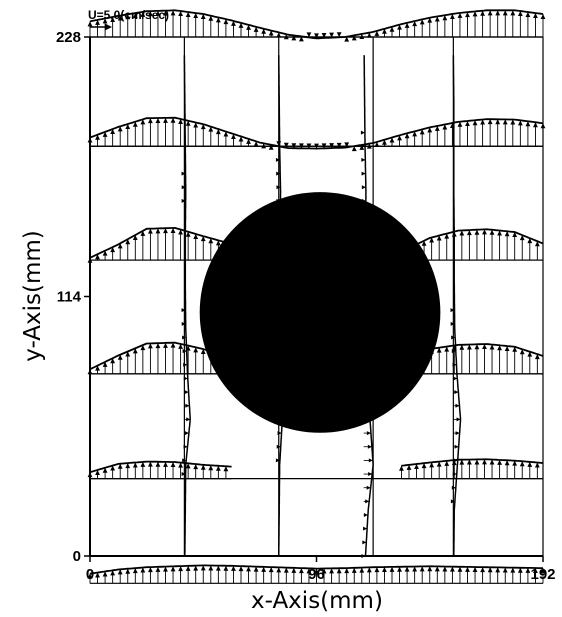 This screenshot has height=617, width=562. I want to click on y-axis-label: y-Axis(mm), so click(33, 295).